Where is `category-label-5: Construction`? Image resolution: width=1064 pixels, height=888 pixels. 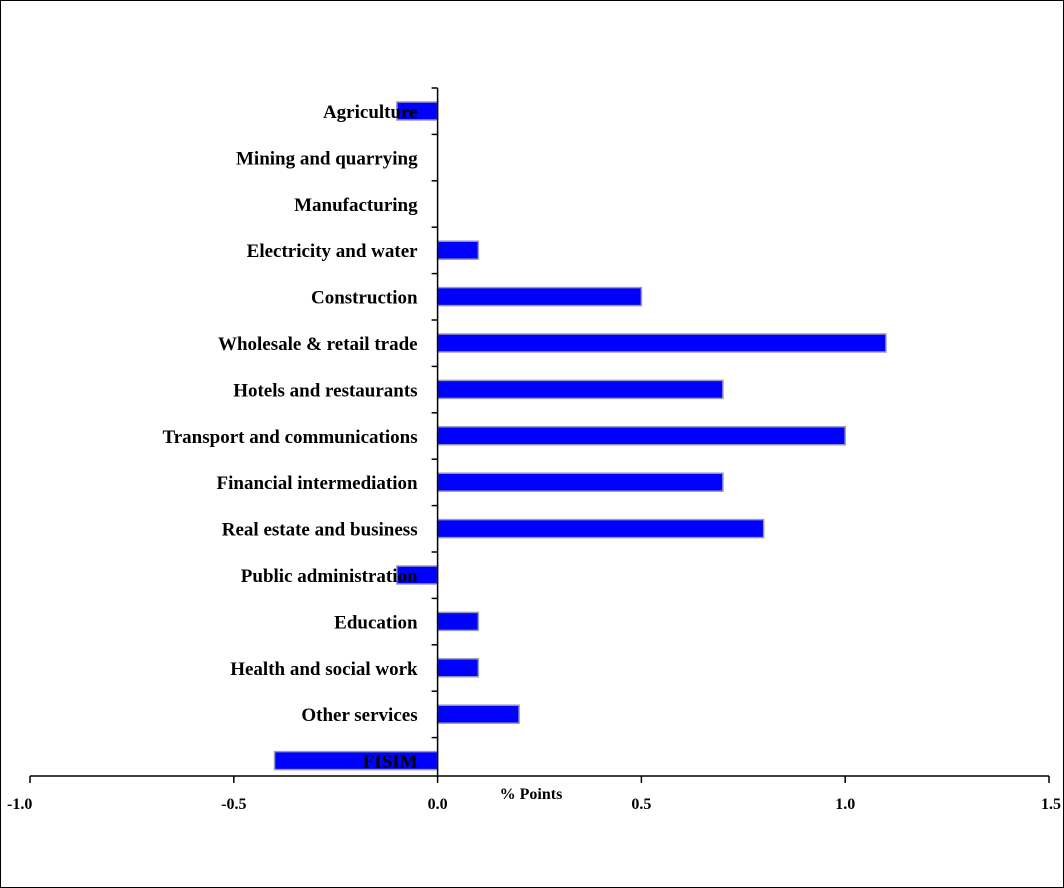 category-label-5: Construction is located at coordinates (364, 298).